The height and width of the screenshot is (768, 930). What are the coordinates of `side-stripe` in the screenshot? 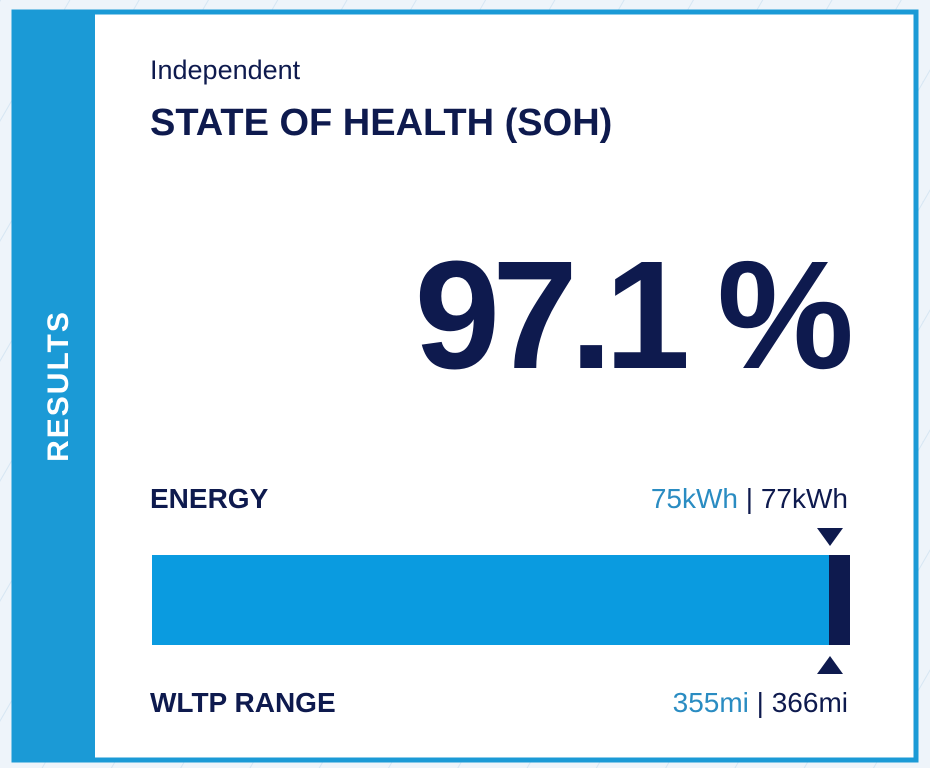 It's located at (53, 386).